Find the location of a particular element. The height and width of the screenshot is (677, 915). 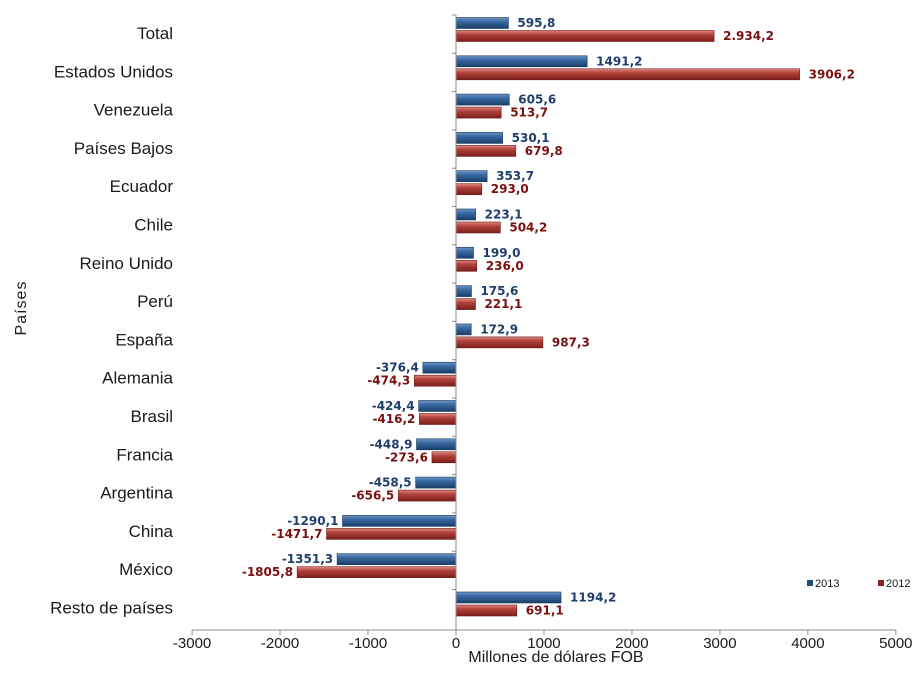

x-tick-label: 3000 is located at coordinates (719, 643).